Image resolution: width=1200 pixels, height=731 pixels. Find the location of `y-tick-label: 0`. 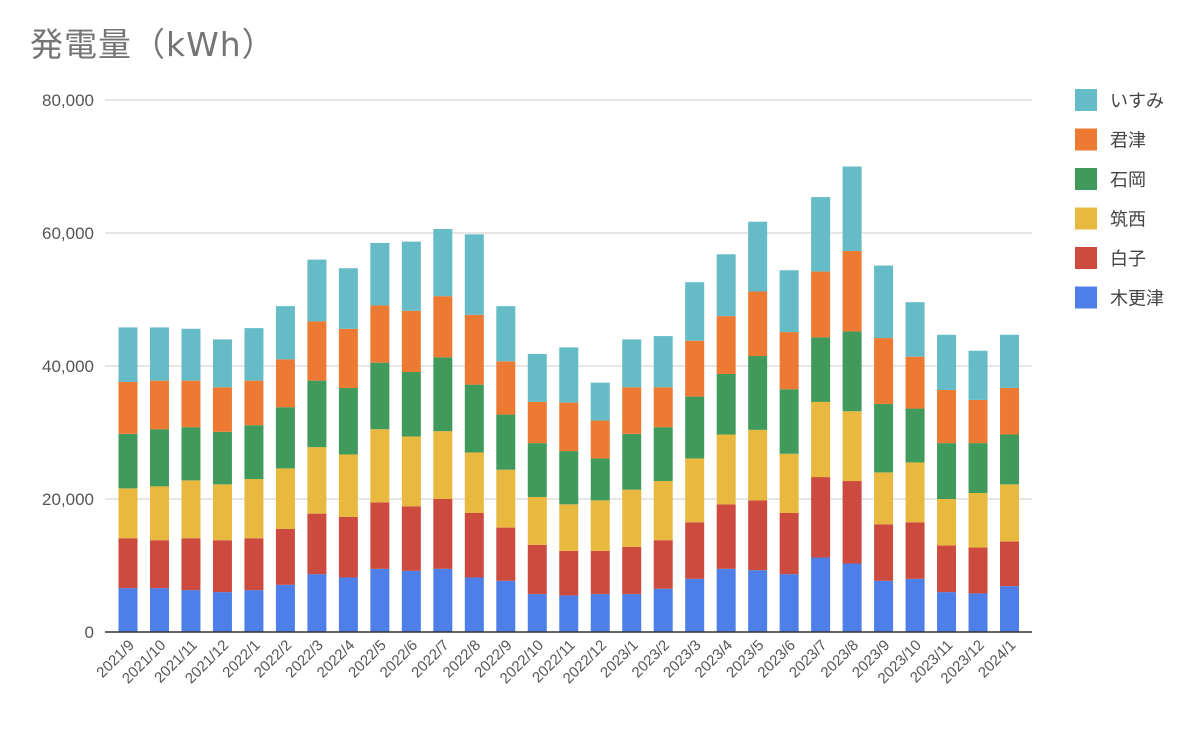

y-tick-label: 0 is located at coordinates (89, 632).